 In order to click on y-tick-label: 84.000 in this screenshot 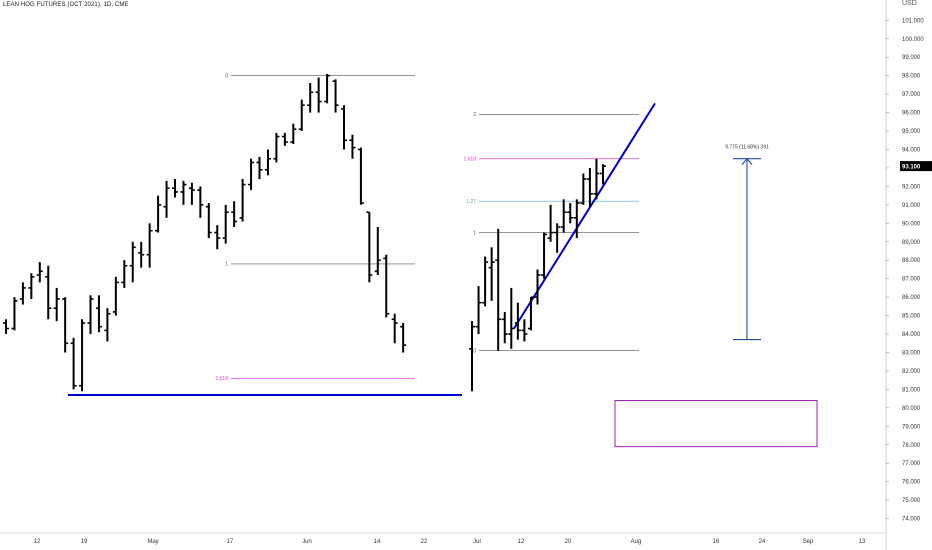, I will do `click(911, 335)`.